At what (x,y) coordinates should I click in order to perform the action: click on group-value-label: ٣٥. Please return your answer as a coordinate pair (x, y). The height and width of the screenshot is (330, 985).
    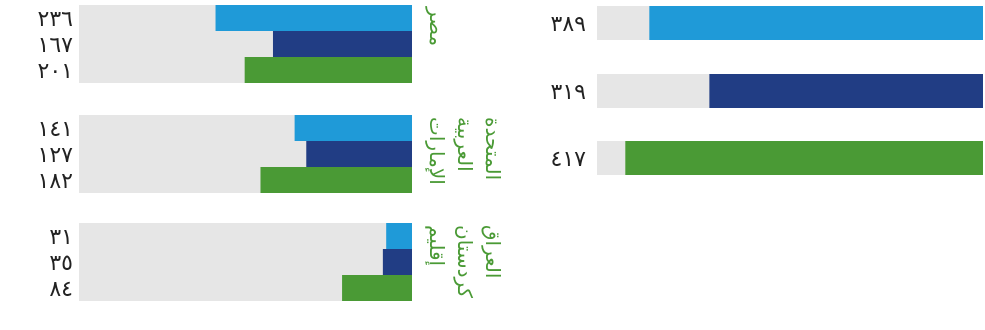
    Looking at the image, I should click on (61, 263).